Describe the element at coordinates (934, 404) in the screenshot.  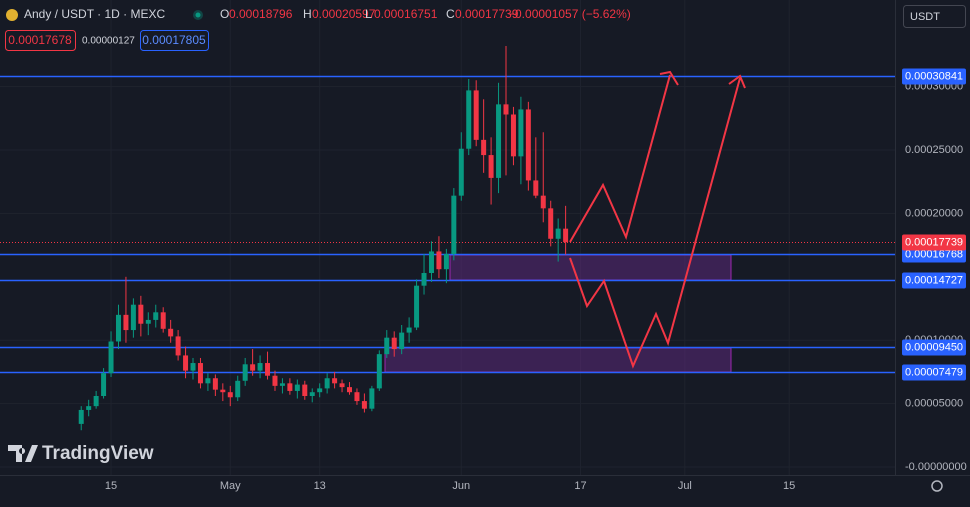
I see `y-tick-label: 0.00005000` at that location.